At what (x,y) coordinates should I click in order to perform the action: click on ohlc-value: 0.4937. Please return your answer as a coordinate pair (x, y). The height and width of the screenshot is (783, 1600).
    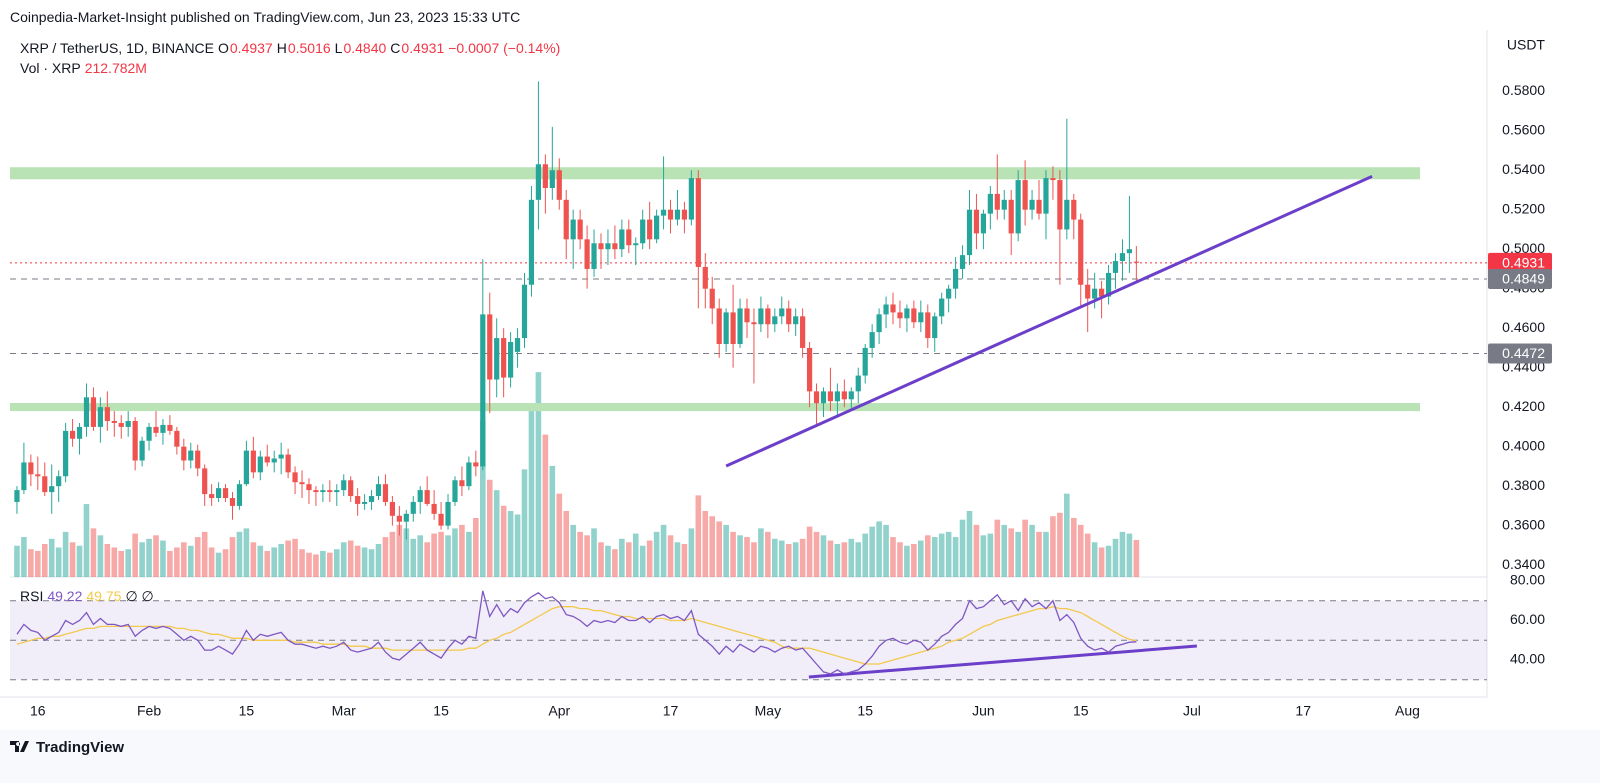
    Looking at the image, I should click on (251, 48).